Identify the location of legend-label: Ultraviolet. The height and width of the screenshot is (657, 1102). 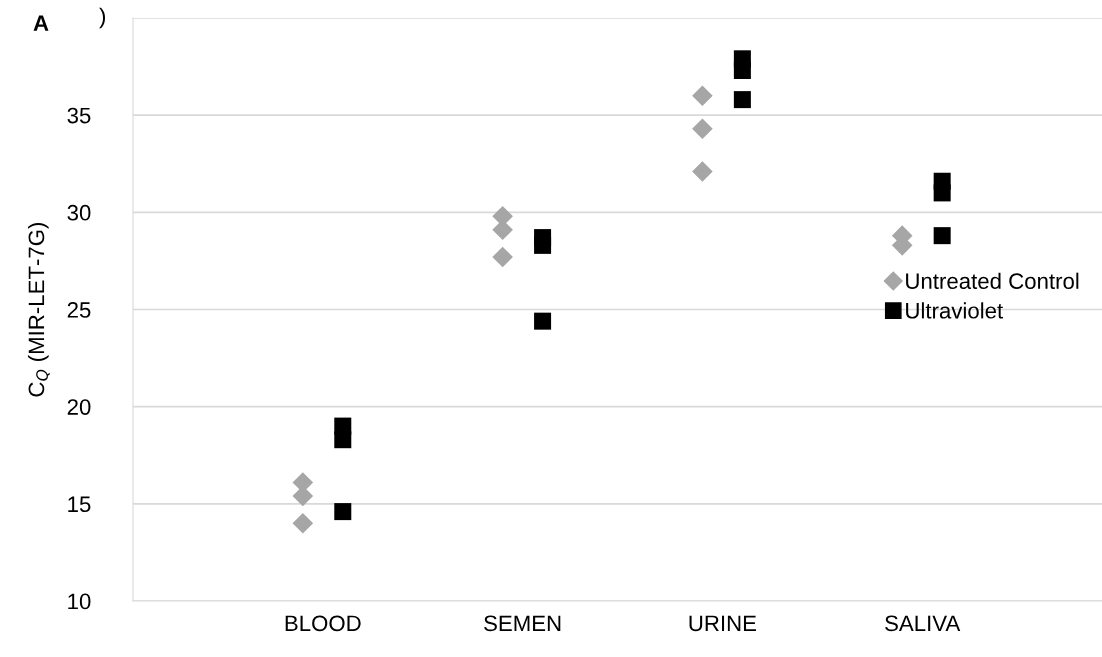
(955, 310).